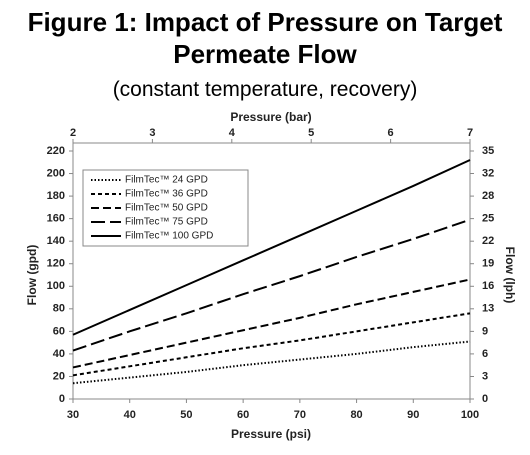 This screenshot has width=530, height=455. I want to click on x-tick-label: 30, so click(73, 415).